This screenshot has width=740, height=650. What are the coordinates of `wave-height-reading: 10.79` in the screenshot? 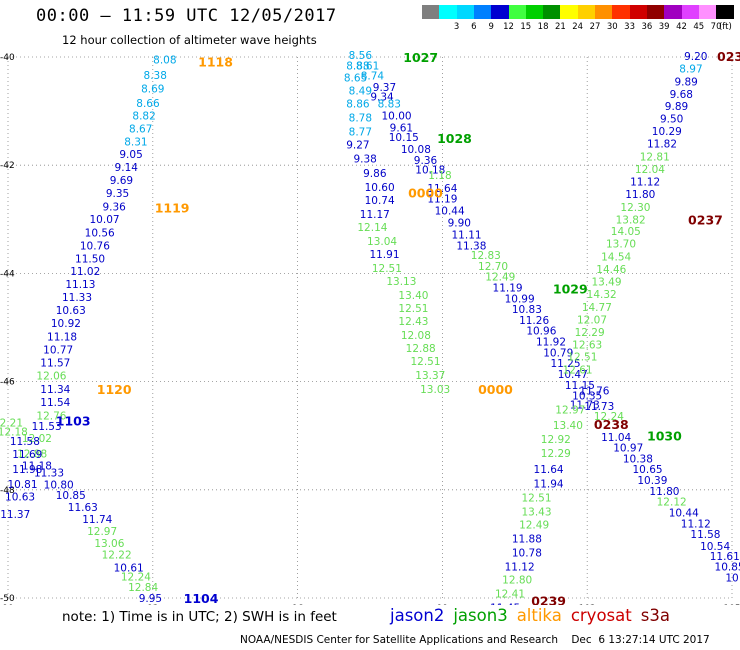 It's located at (558, 353).